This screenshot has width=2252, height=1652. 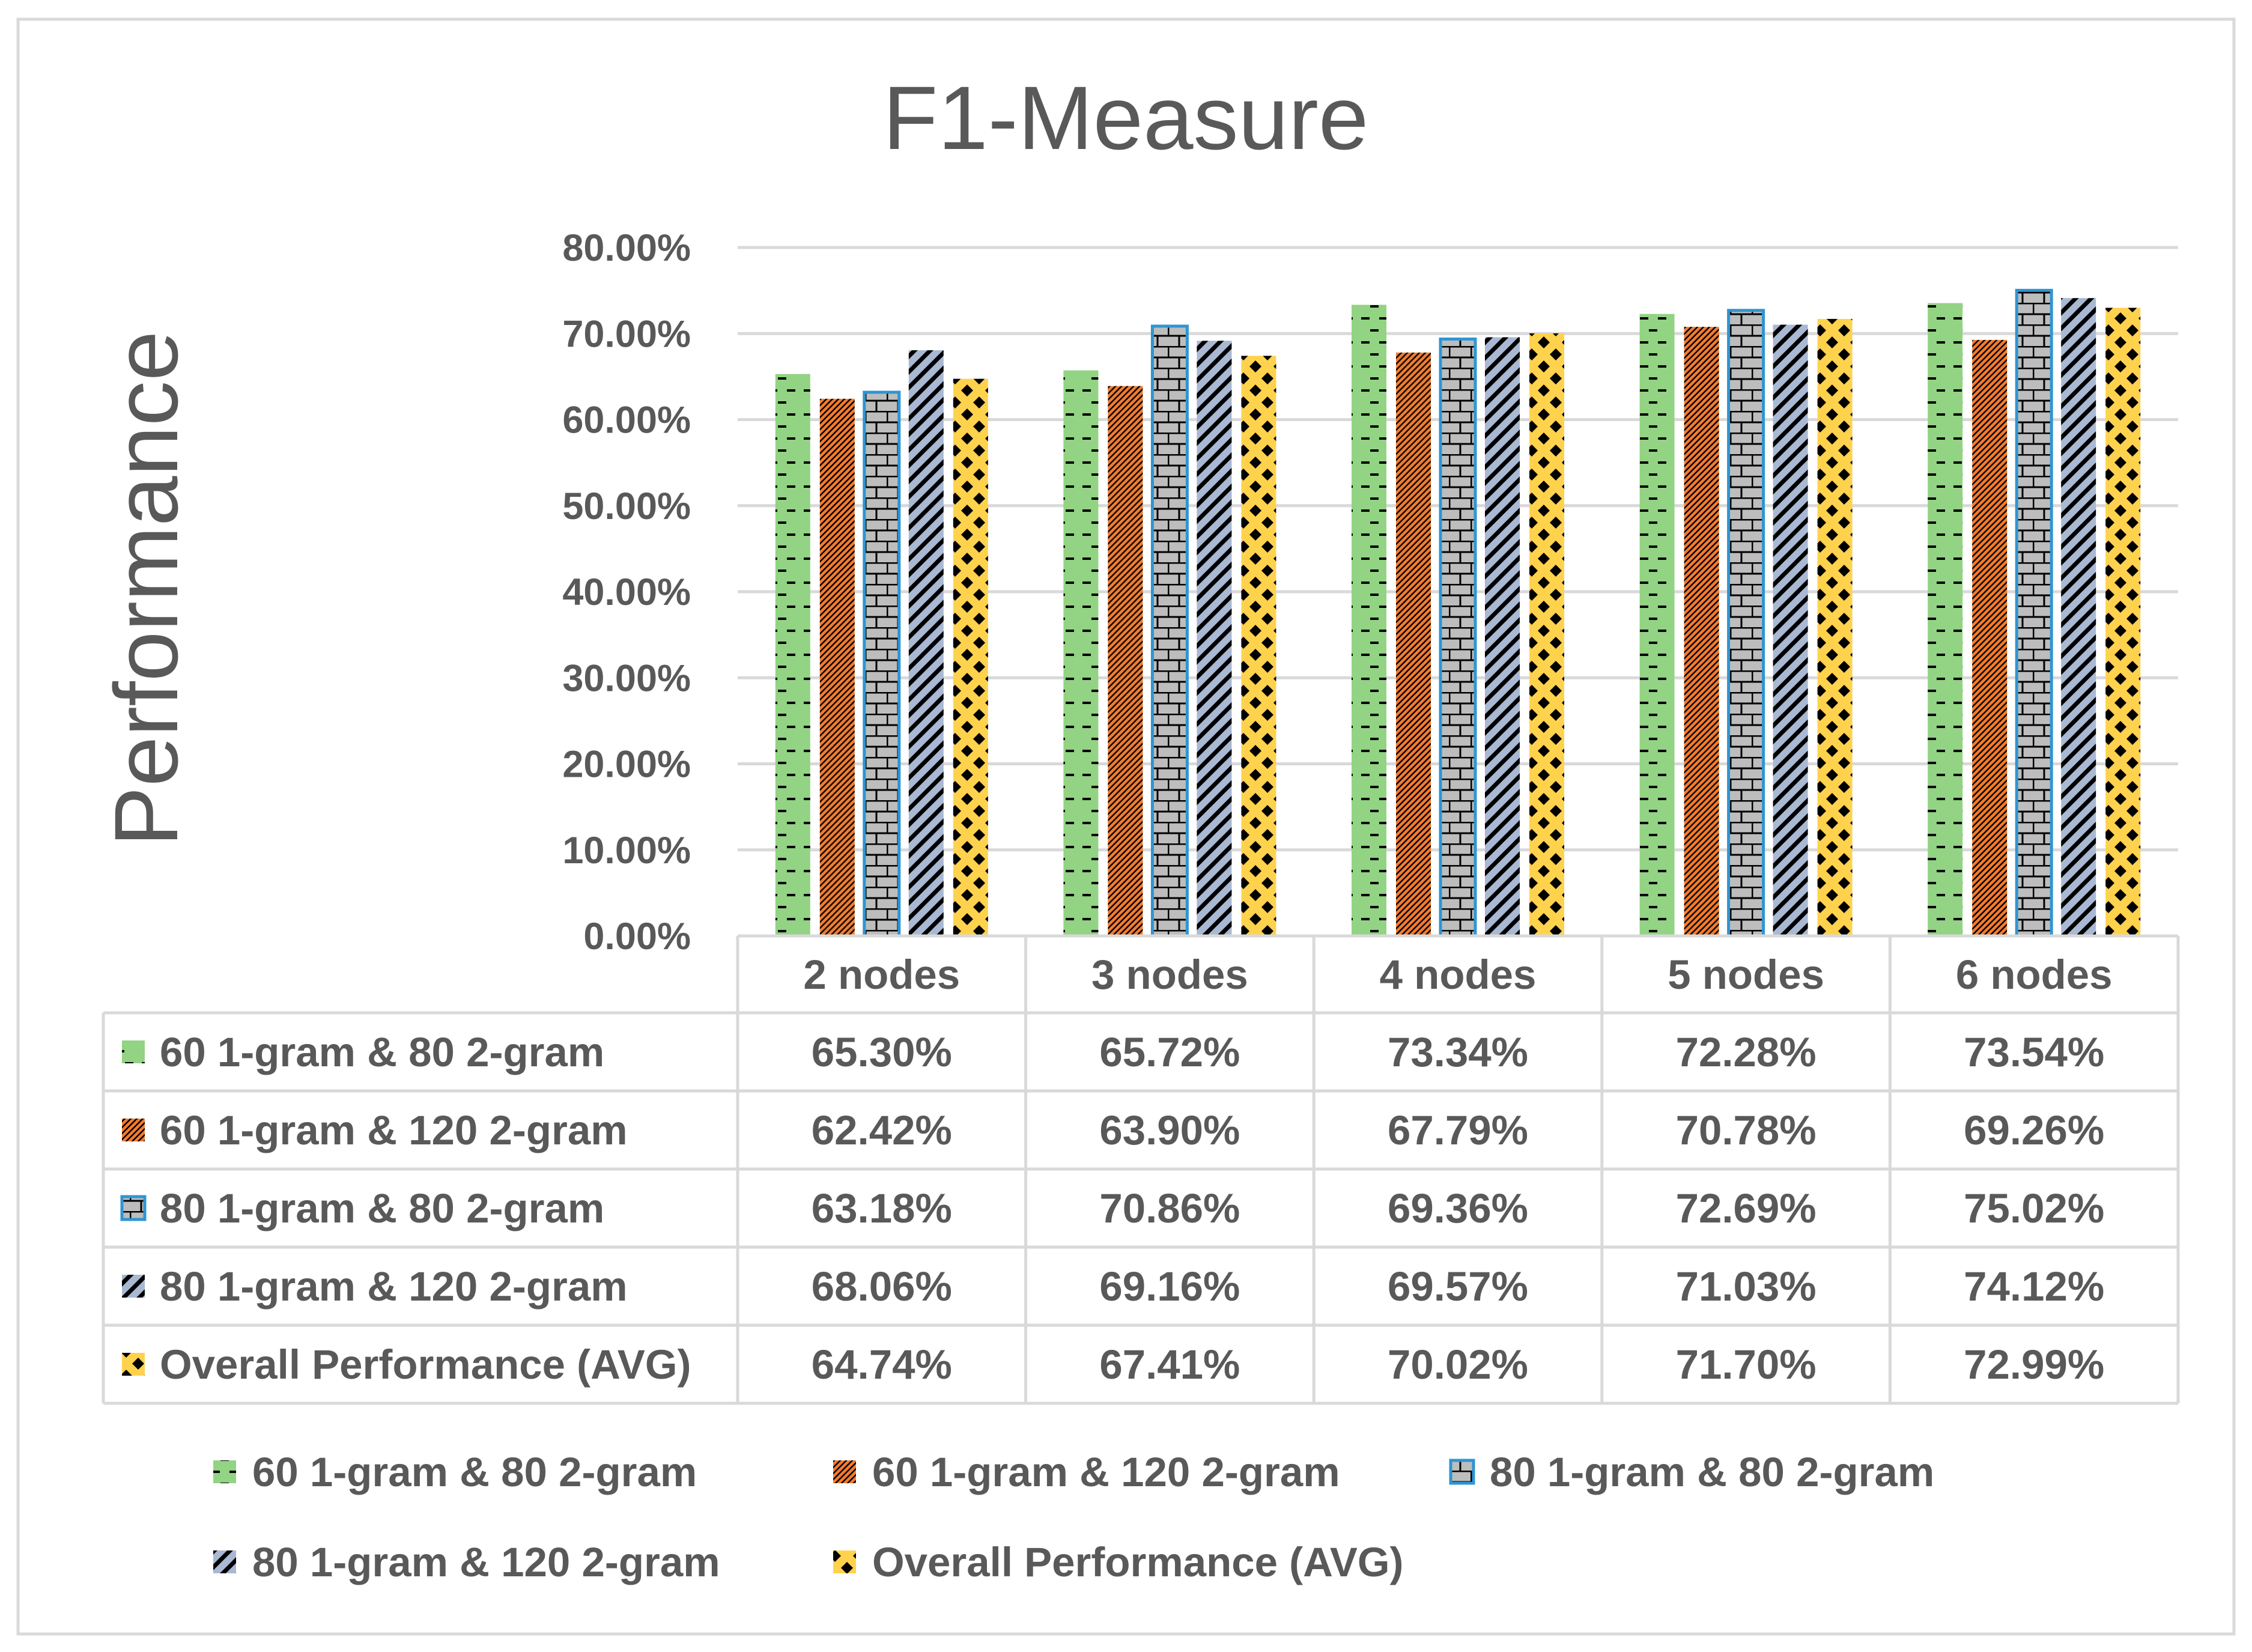 I want to click on bar-4-5-nodes, so click(x=1790, y=630).